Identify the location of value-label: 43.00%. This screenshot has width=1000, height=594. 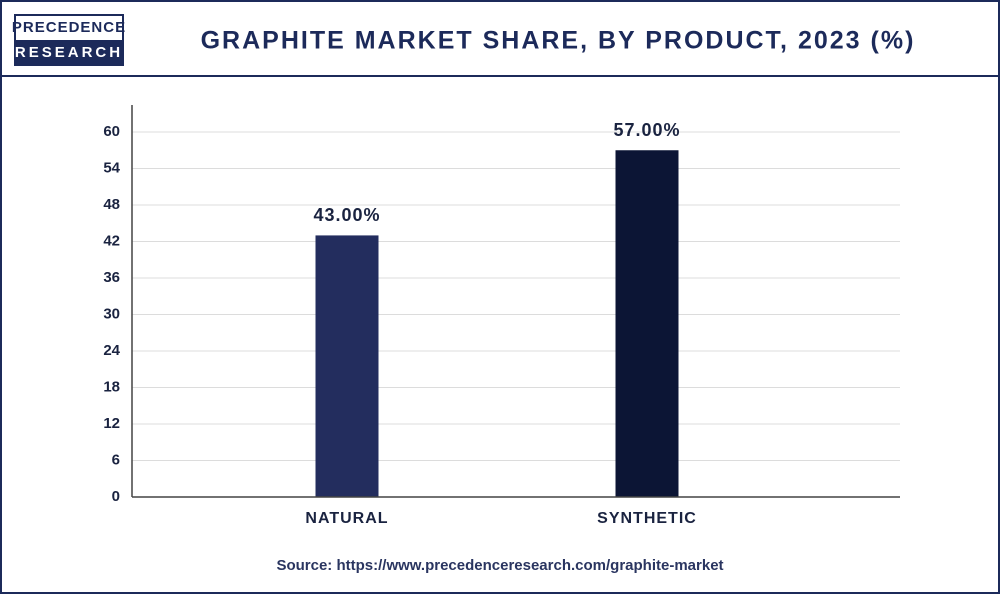
(346, 215).